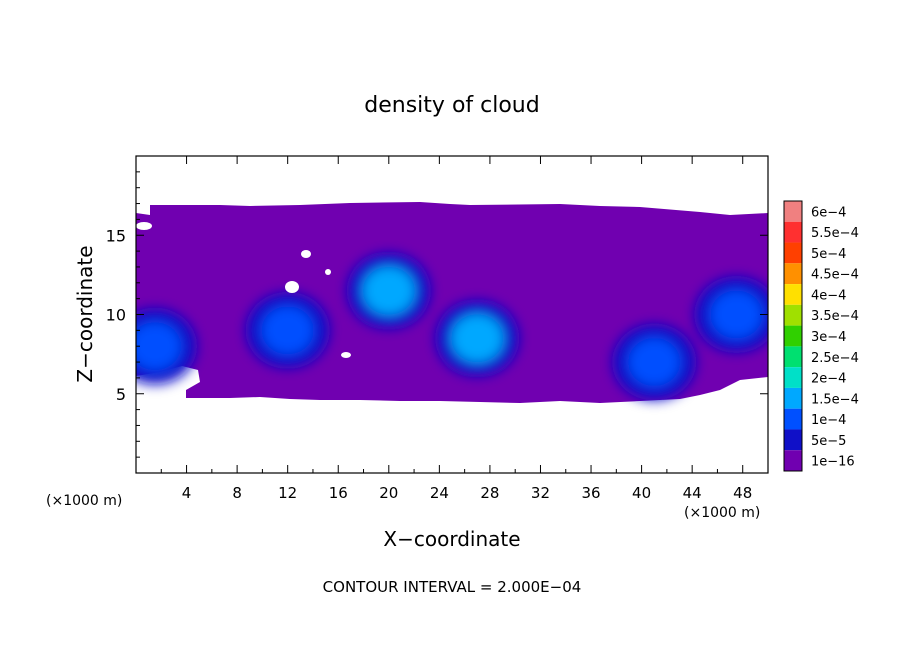 This screenshot has width=904, height=654. I want to click on x-tick-label: 32, so click(540, 493).